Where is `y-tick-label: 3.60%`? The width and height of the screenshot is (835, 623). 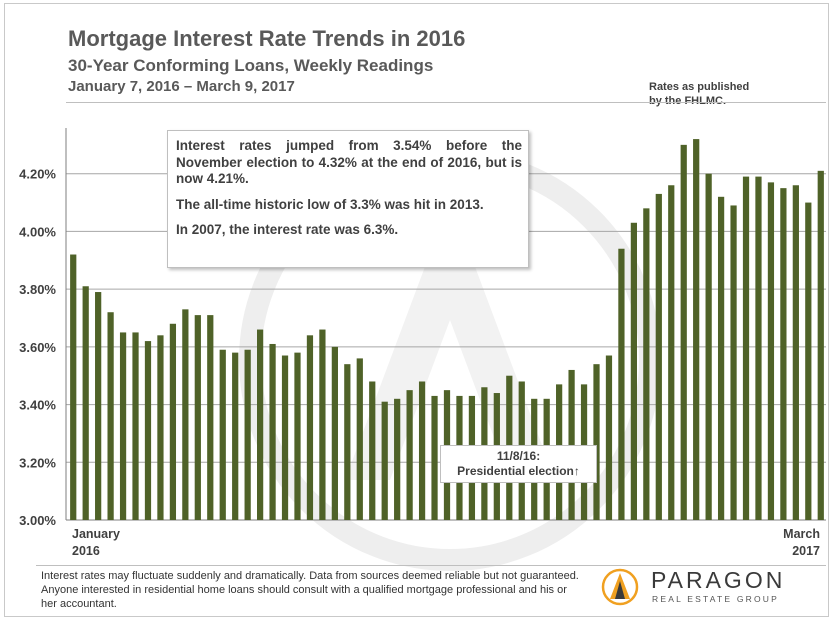 y-tick-label: 3.60% is located at coordinates (37, 347).